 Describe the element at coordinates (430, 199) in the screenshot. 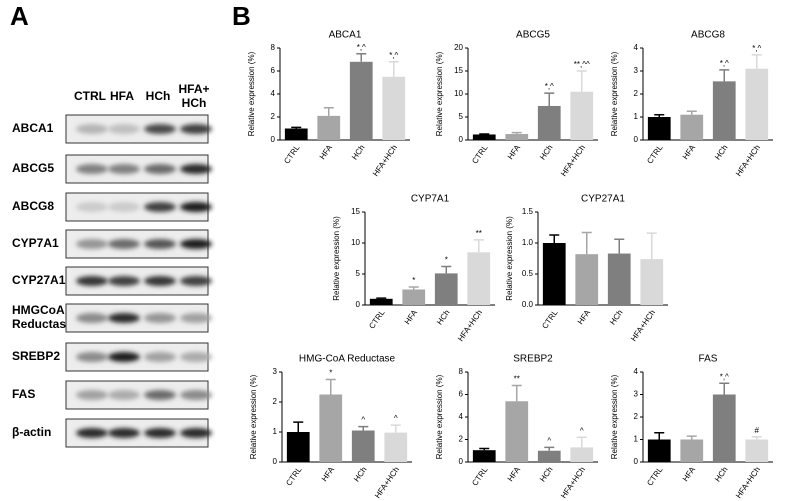

I see `chart-title: CYP7A1` at that location.